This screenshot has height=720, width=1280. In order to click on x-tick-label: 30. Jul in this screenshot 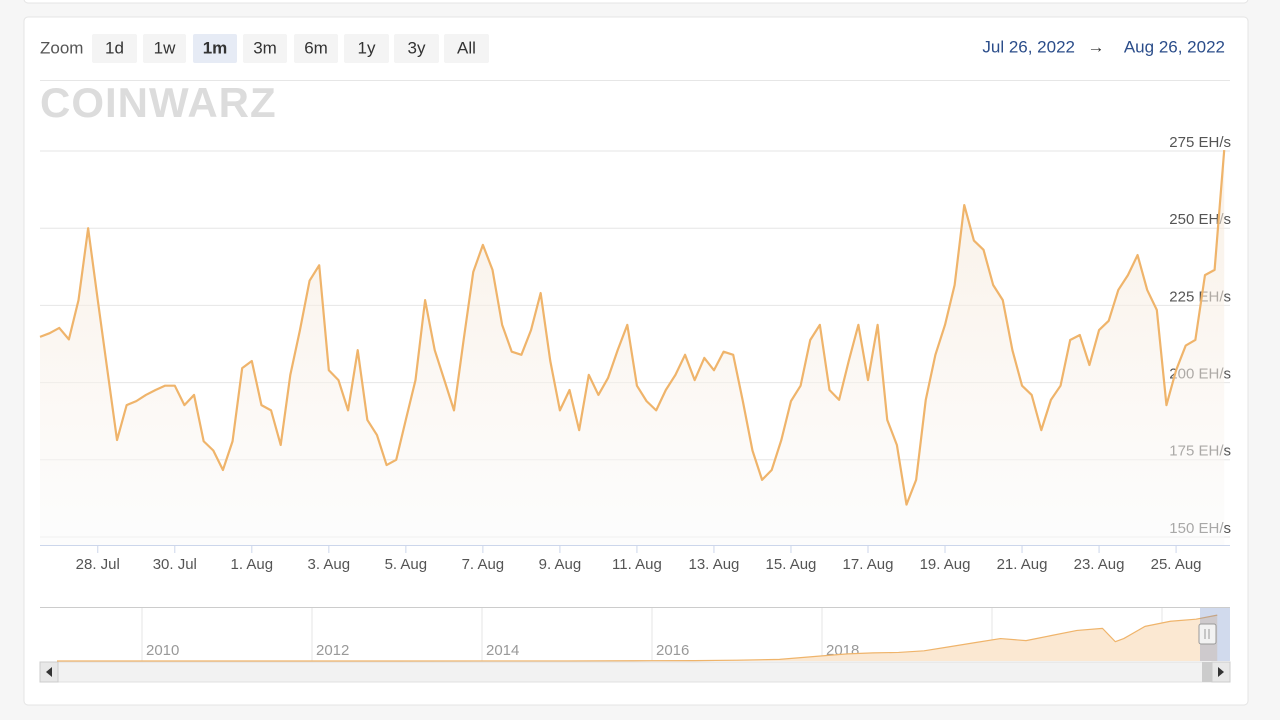, I will do `click(175, 564)`.